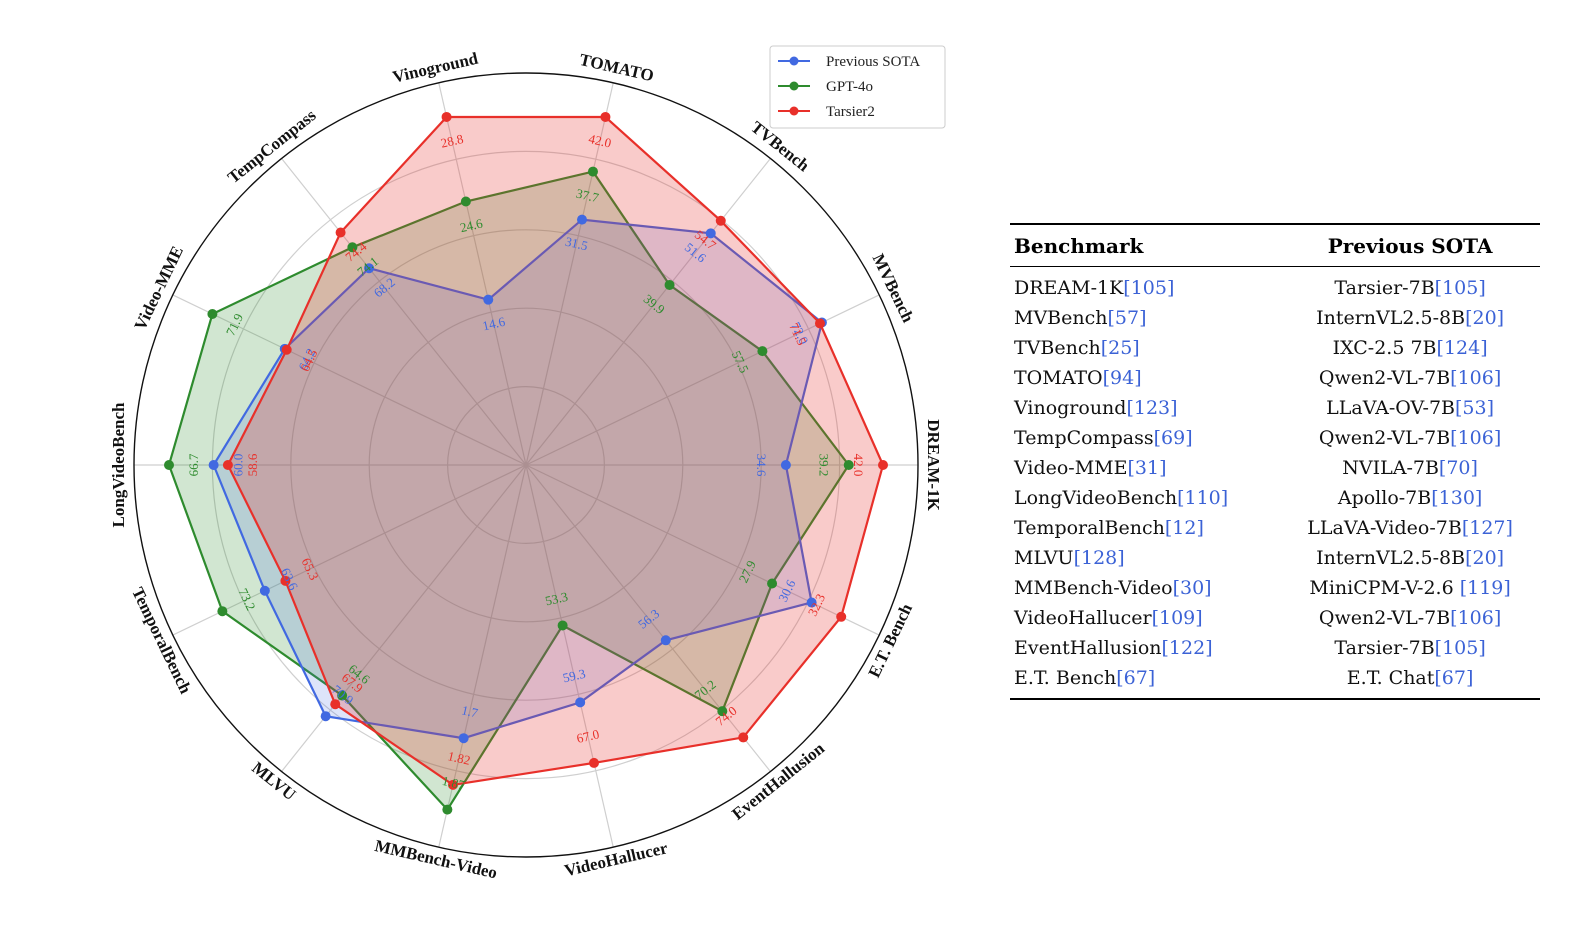  Describe the element at coordinates (1475, 408) in the screenshot. I see `citation-link: [53]` at that location.